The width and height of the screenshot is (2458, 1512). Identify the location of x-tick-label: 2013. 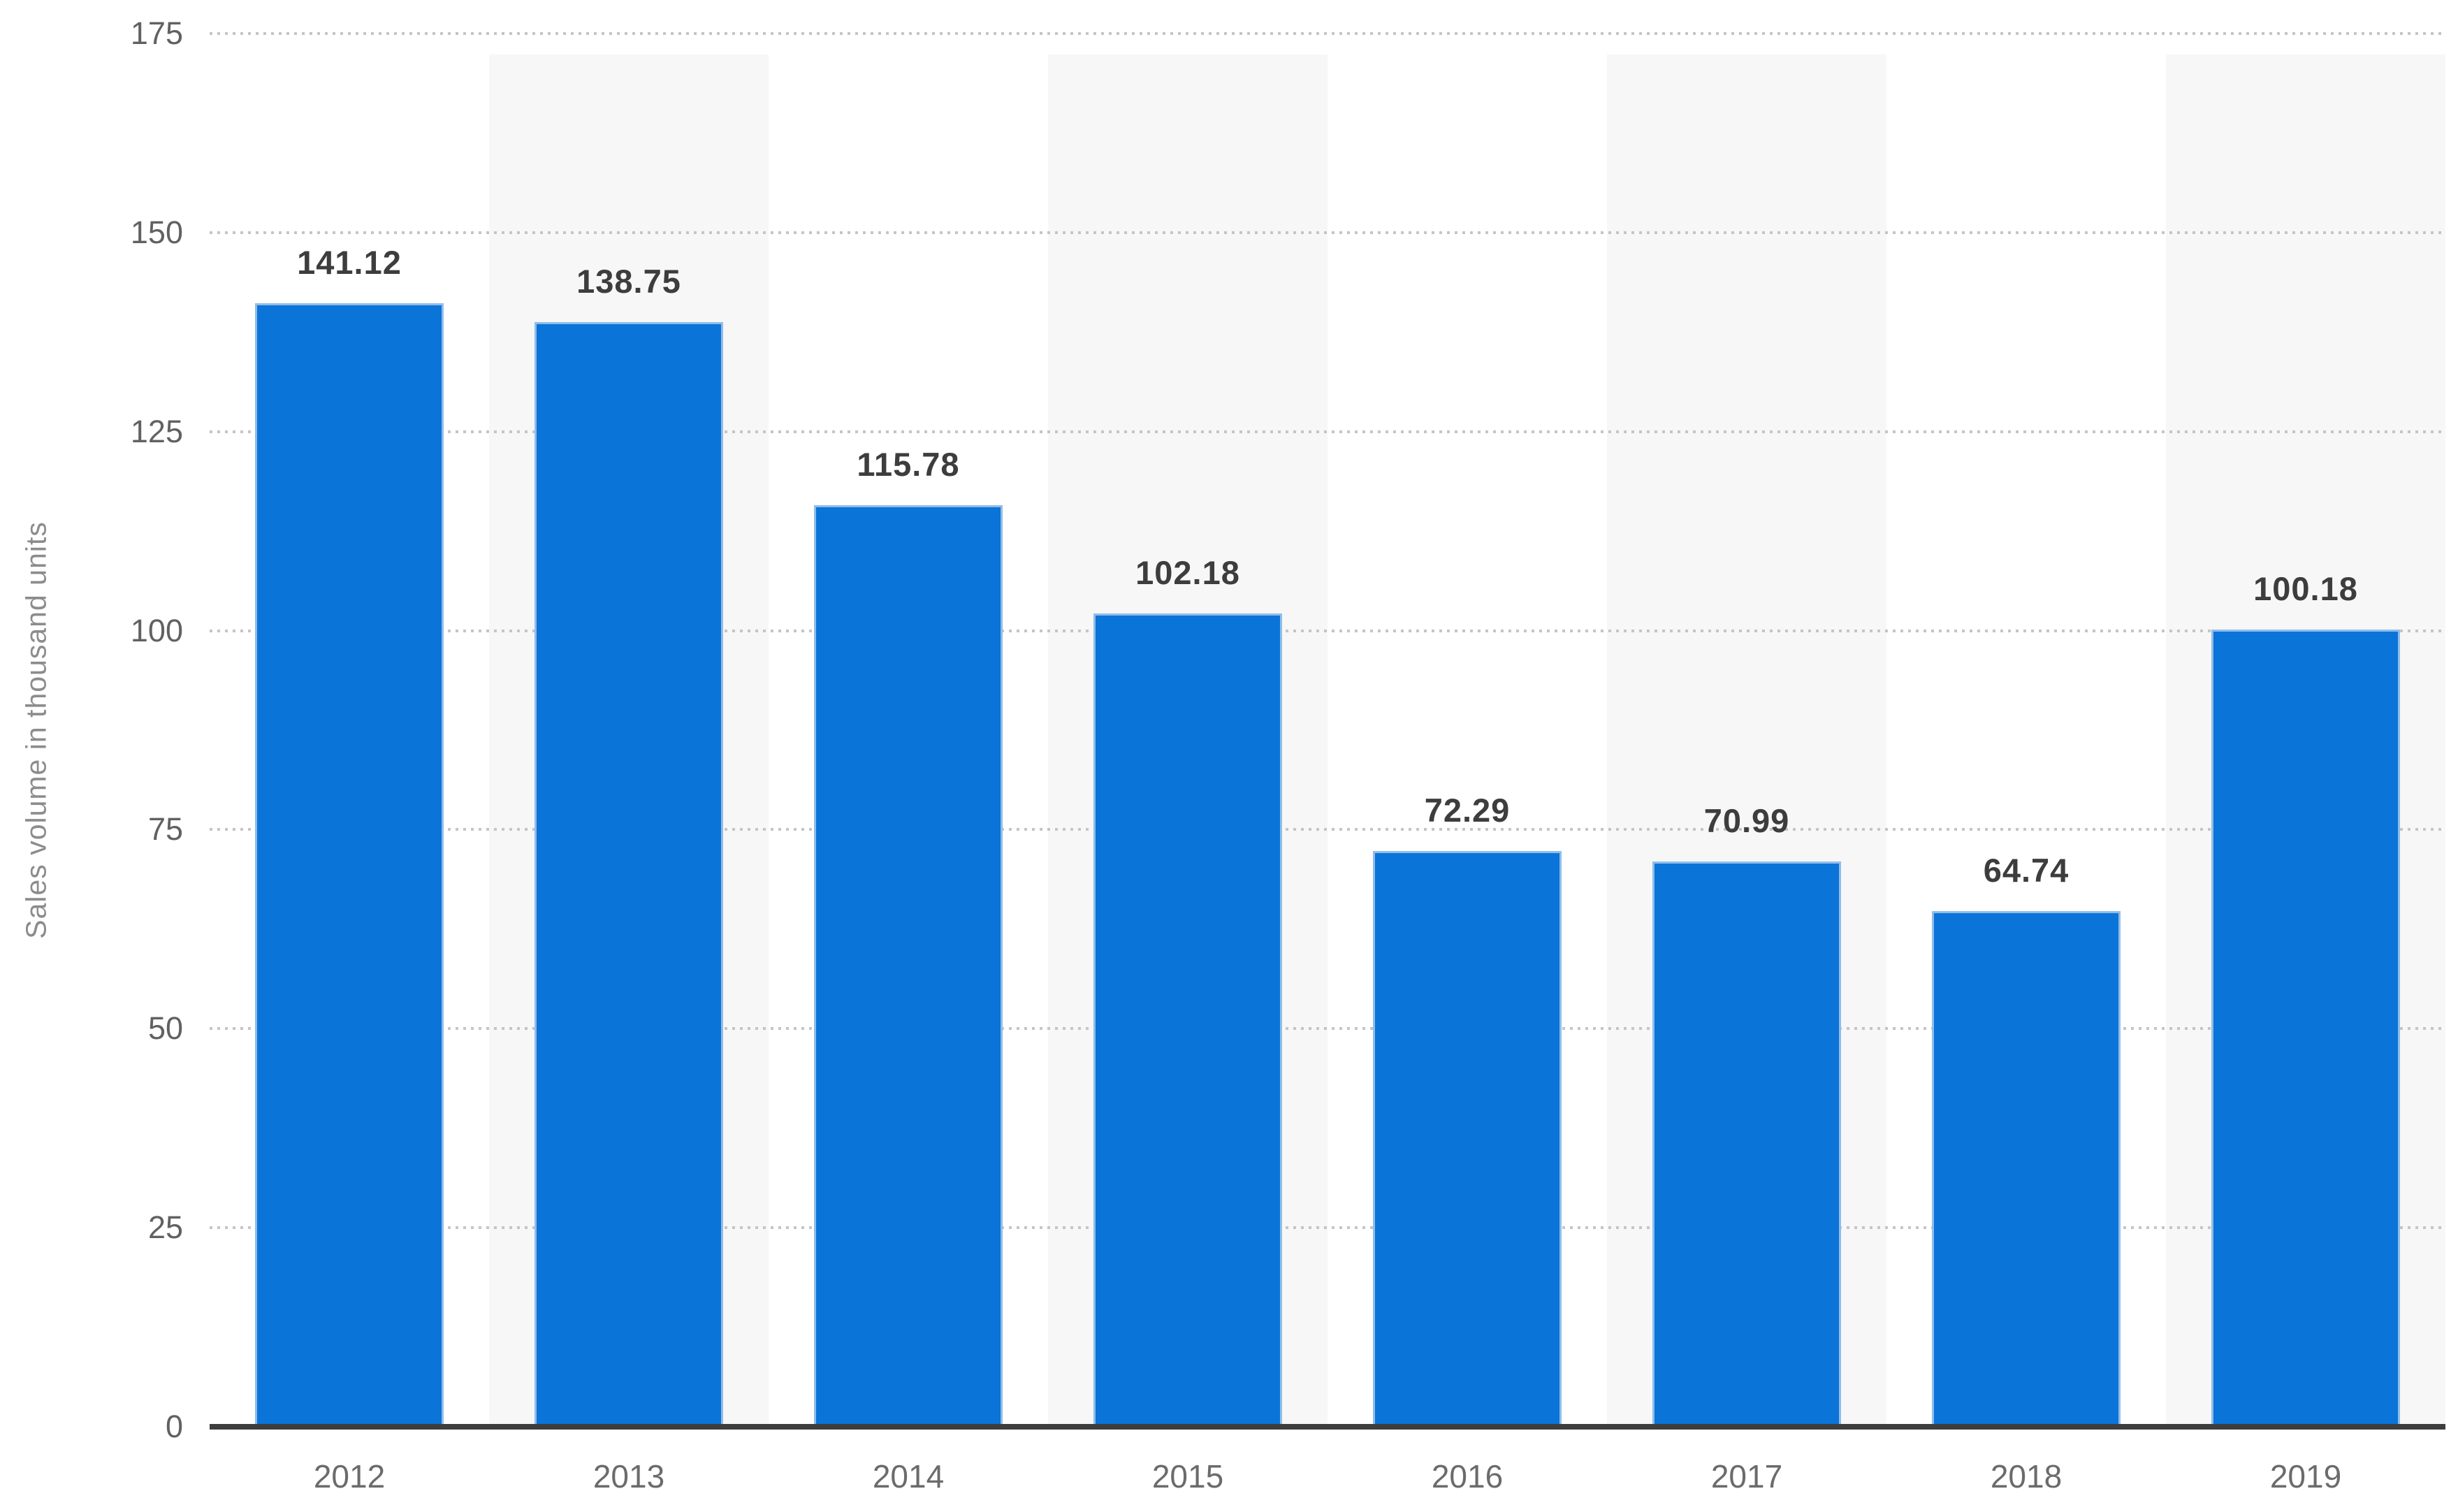
(628, 1476).